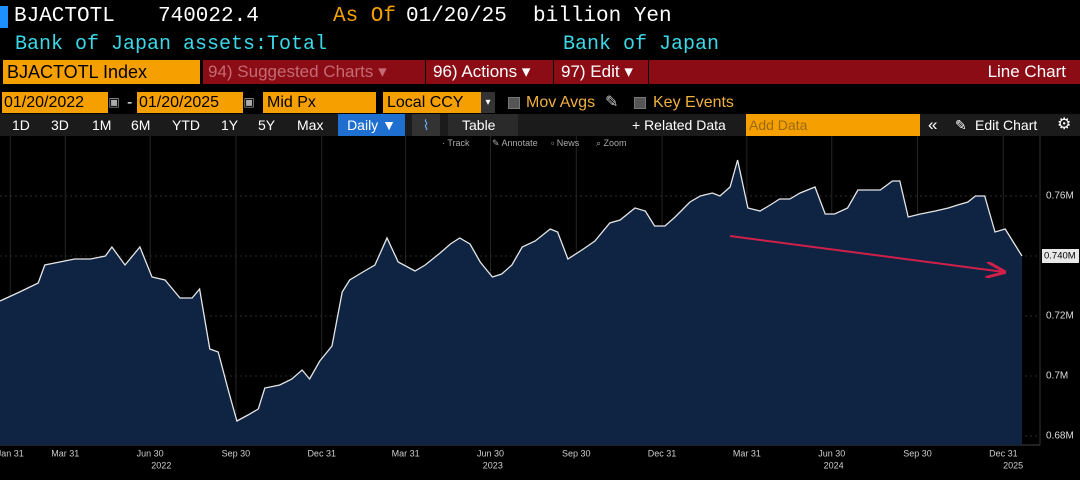 This screenshot has width=1080, height=480. Describe the element at coordinates (641, 72) in the screenshot. I see `menu-bar` at that location.